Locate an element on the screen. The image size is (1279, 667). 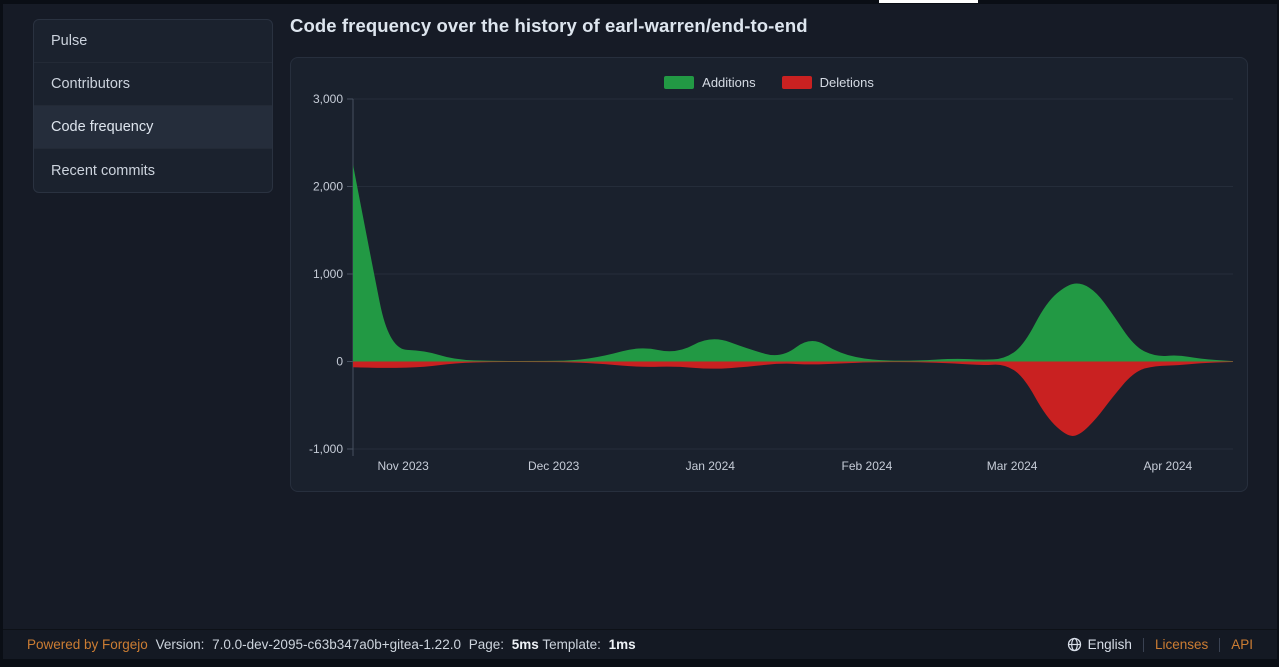
page-time-label: Page: is located at coordinates (486, 644).